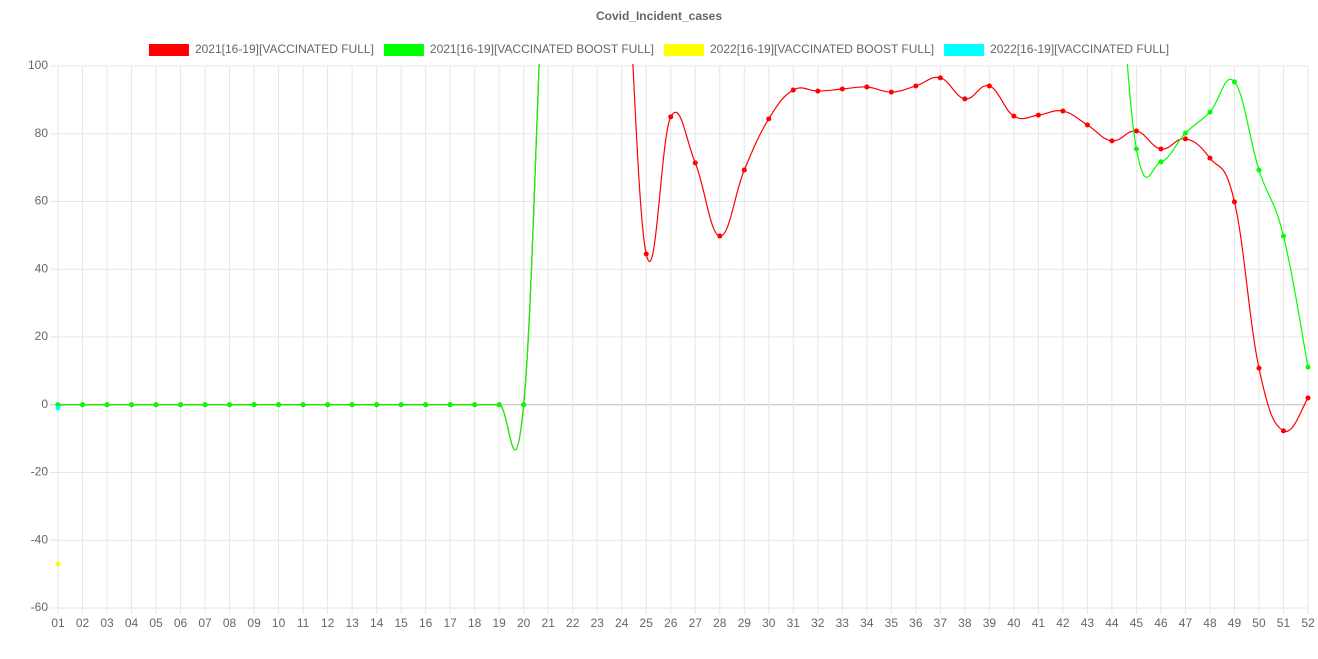 This screenshot has width=1318, height=659. I want to click on x-tick-label: 39, so click(990, 623).